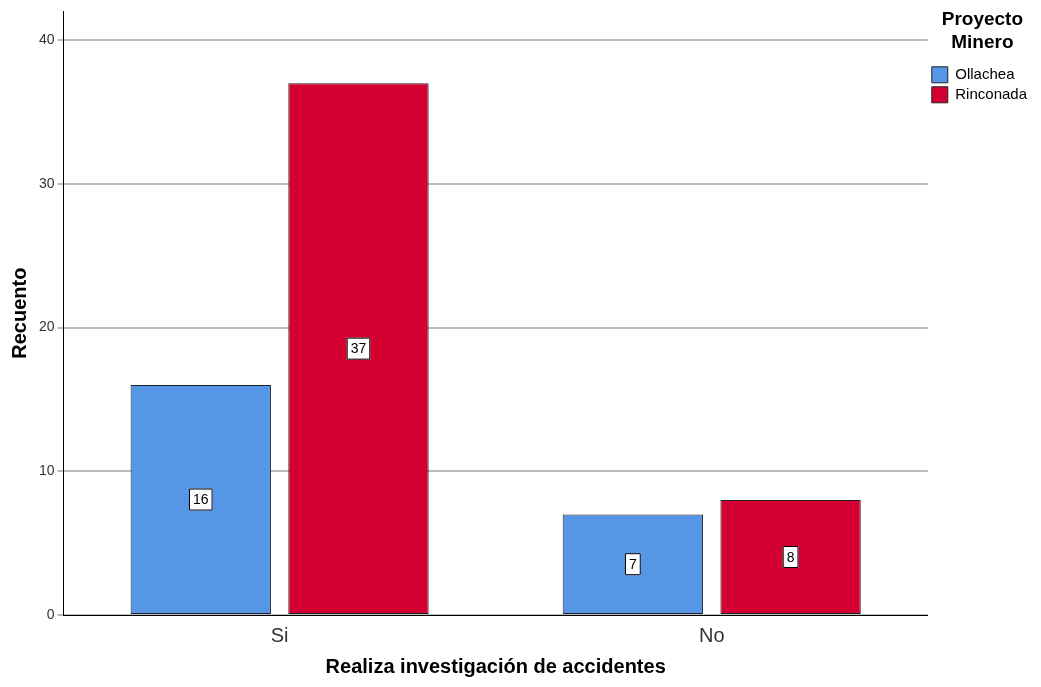 This screenshot has width=1041, height=687. I want to click on x-tick-label: Si, so click(279, 634).